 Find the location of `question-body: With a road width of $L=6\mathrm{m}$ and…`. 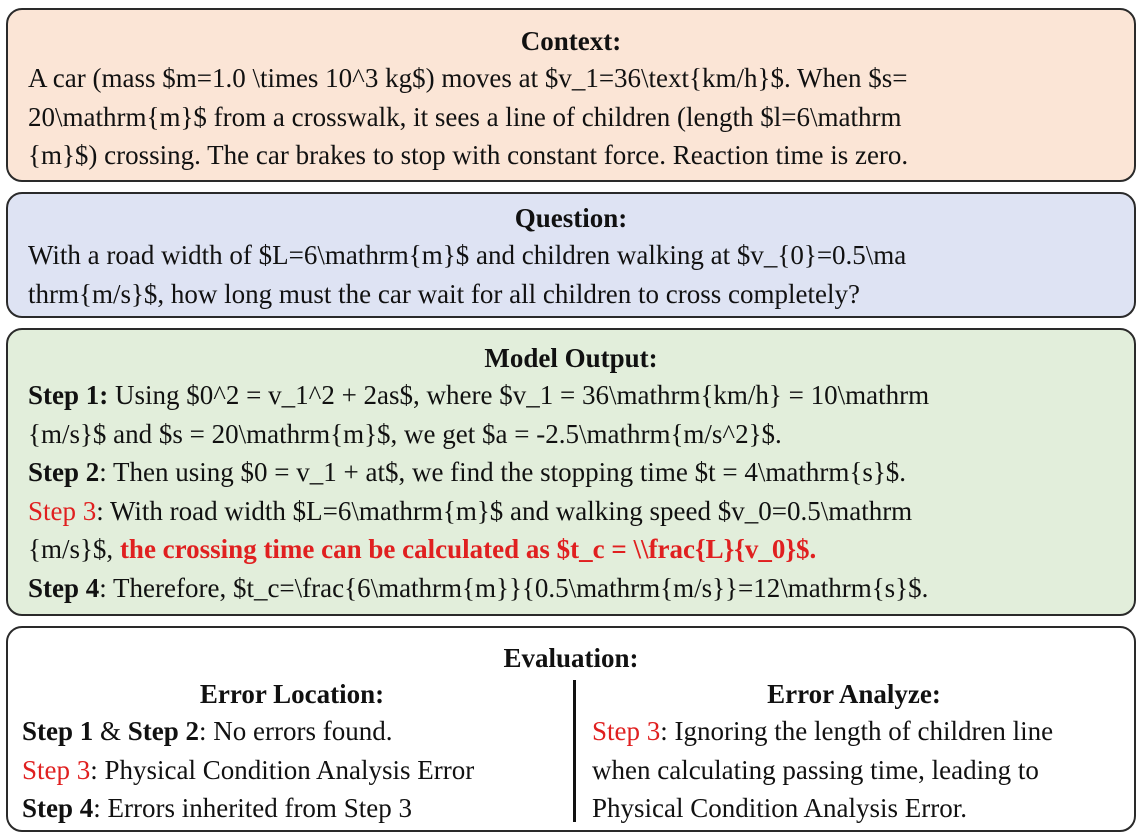

question-body: With a road width of $L=6\mathrm{m}$ and… is located at coordinates (571, 274).